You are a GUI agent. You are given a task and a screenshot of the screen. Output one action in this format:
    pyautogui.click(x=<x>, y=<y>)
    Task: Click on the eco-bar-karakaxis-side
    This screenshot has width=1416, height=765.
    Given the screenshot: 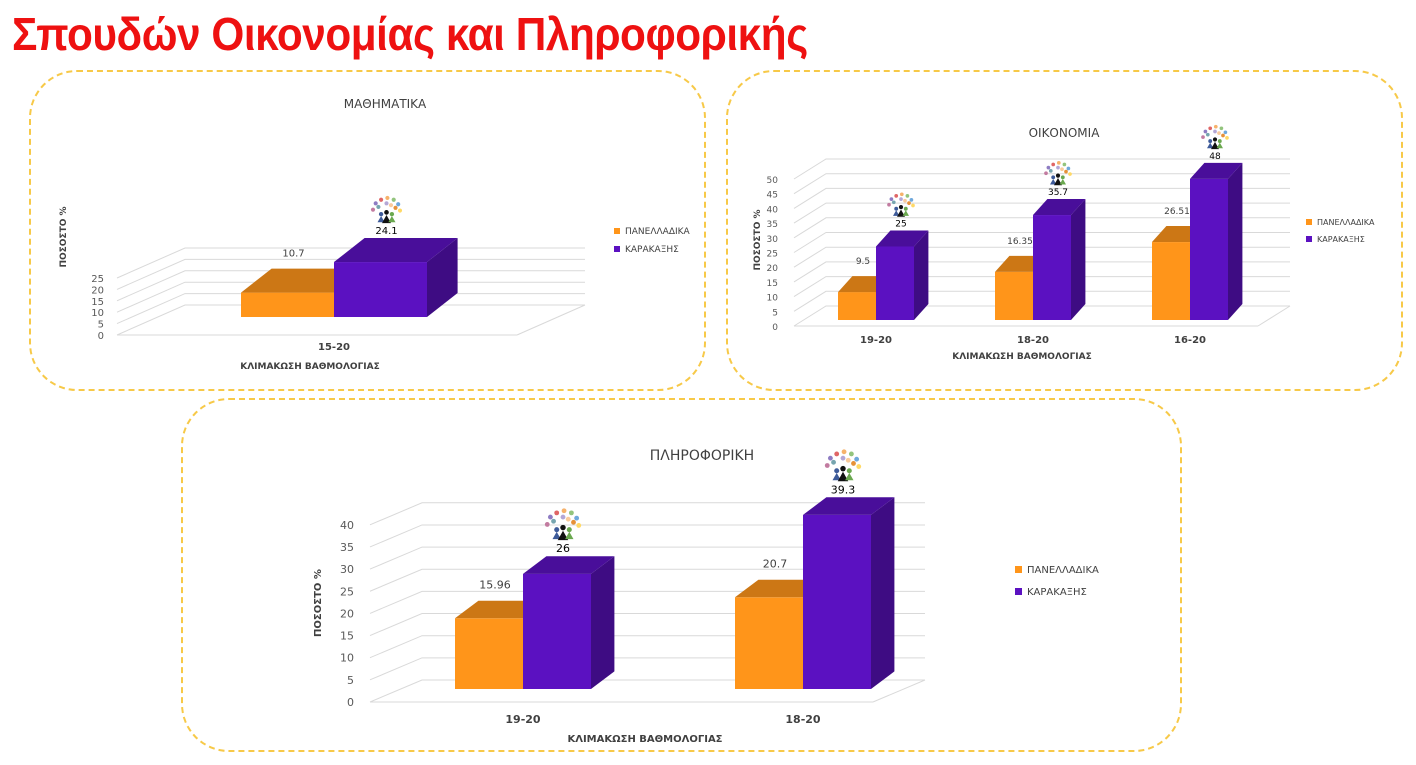 What is the action you would take?
    pyautogui.click(x=1235, y=241)
    